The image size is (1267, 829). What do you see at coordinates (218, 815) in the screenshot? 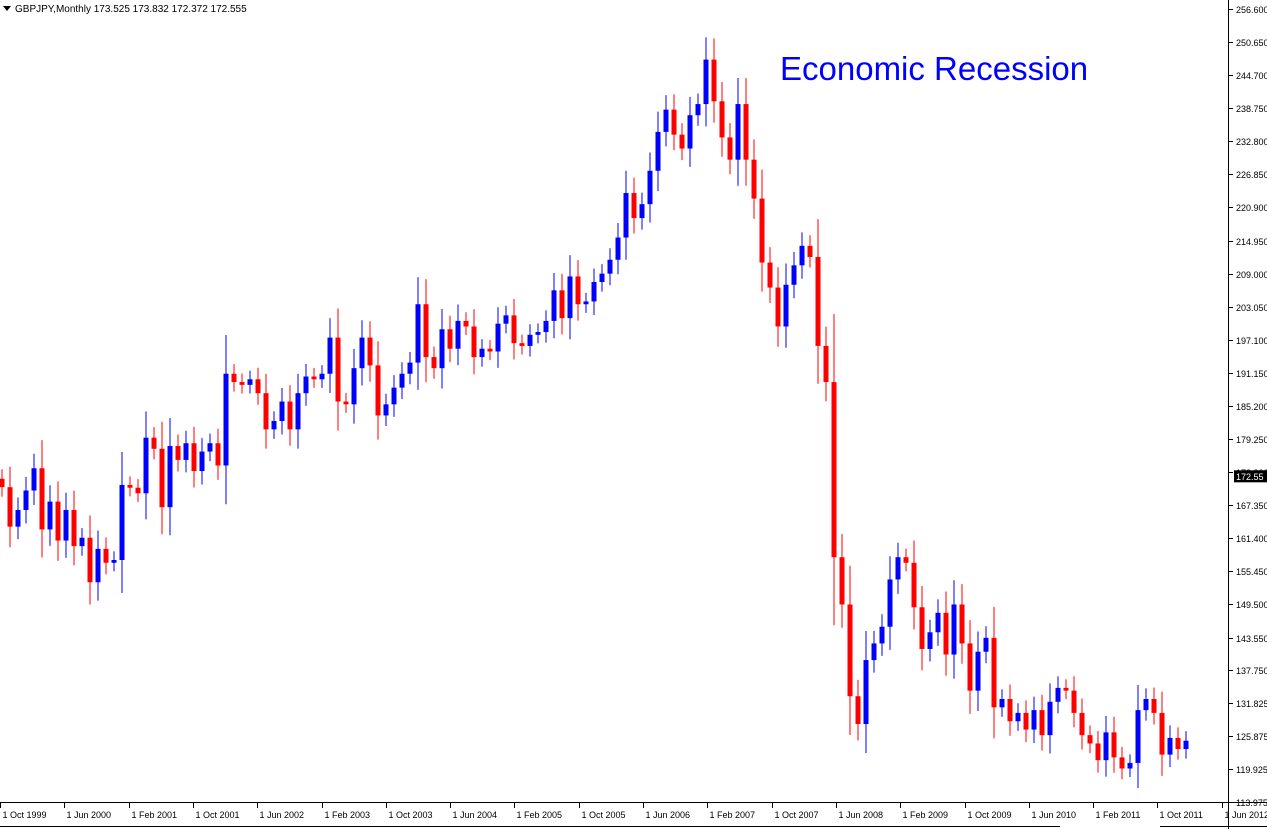
I see `time-tick-label: 1 Oct 2001` at bounding box center [218, 815].